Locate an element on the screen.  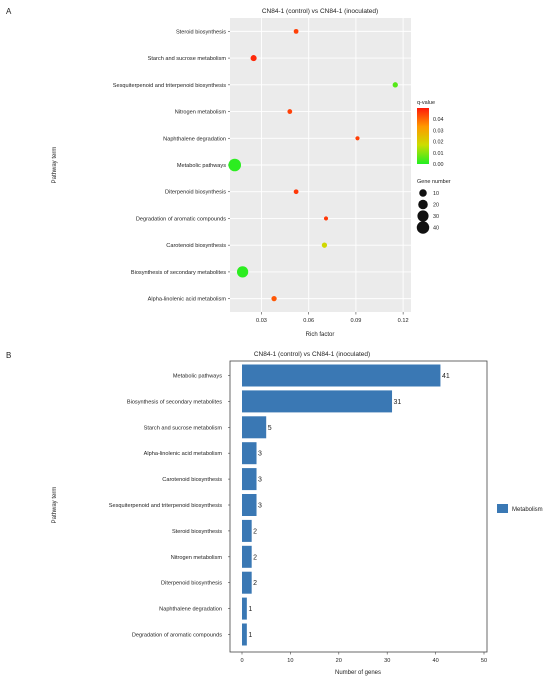
point-metabolic-pathways is located at coordinates (235, 165).